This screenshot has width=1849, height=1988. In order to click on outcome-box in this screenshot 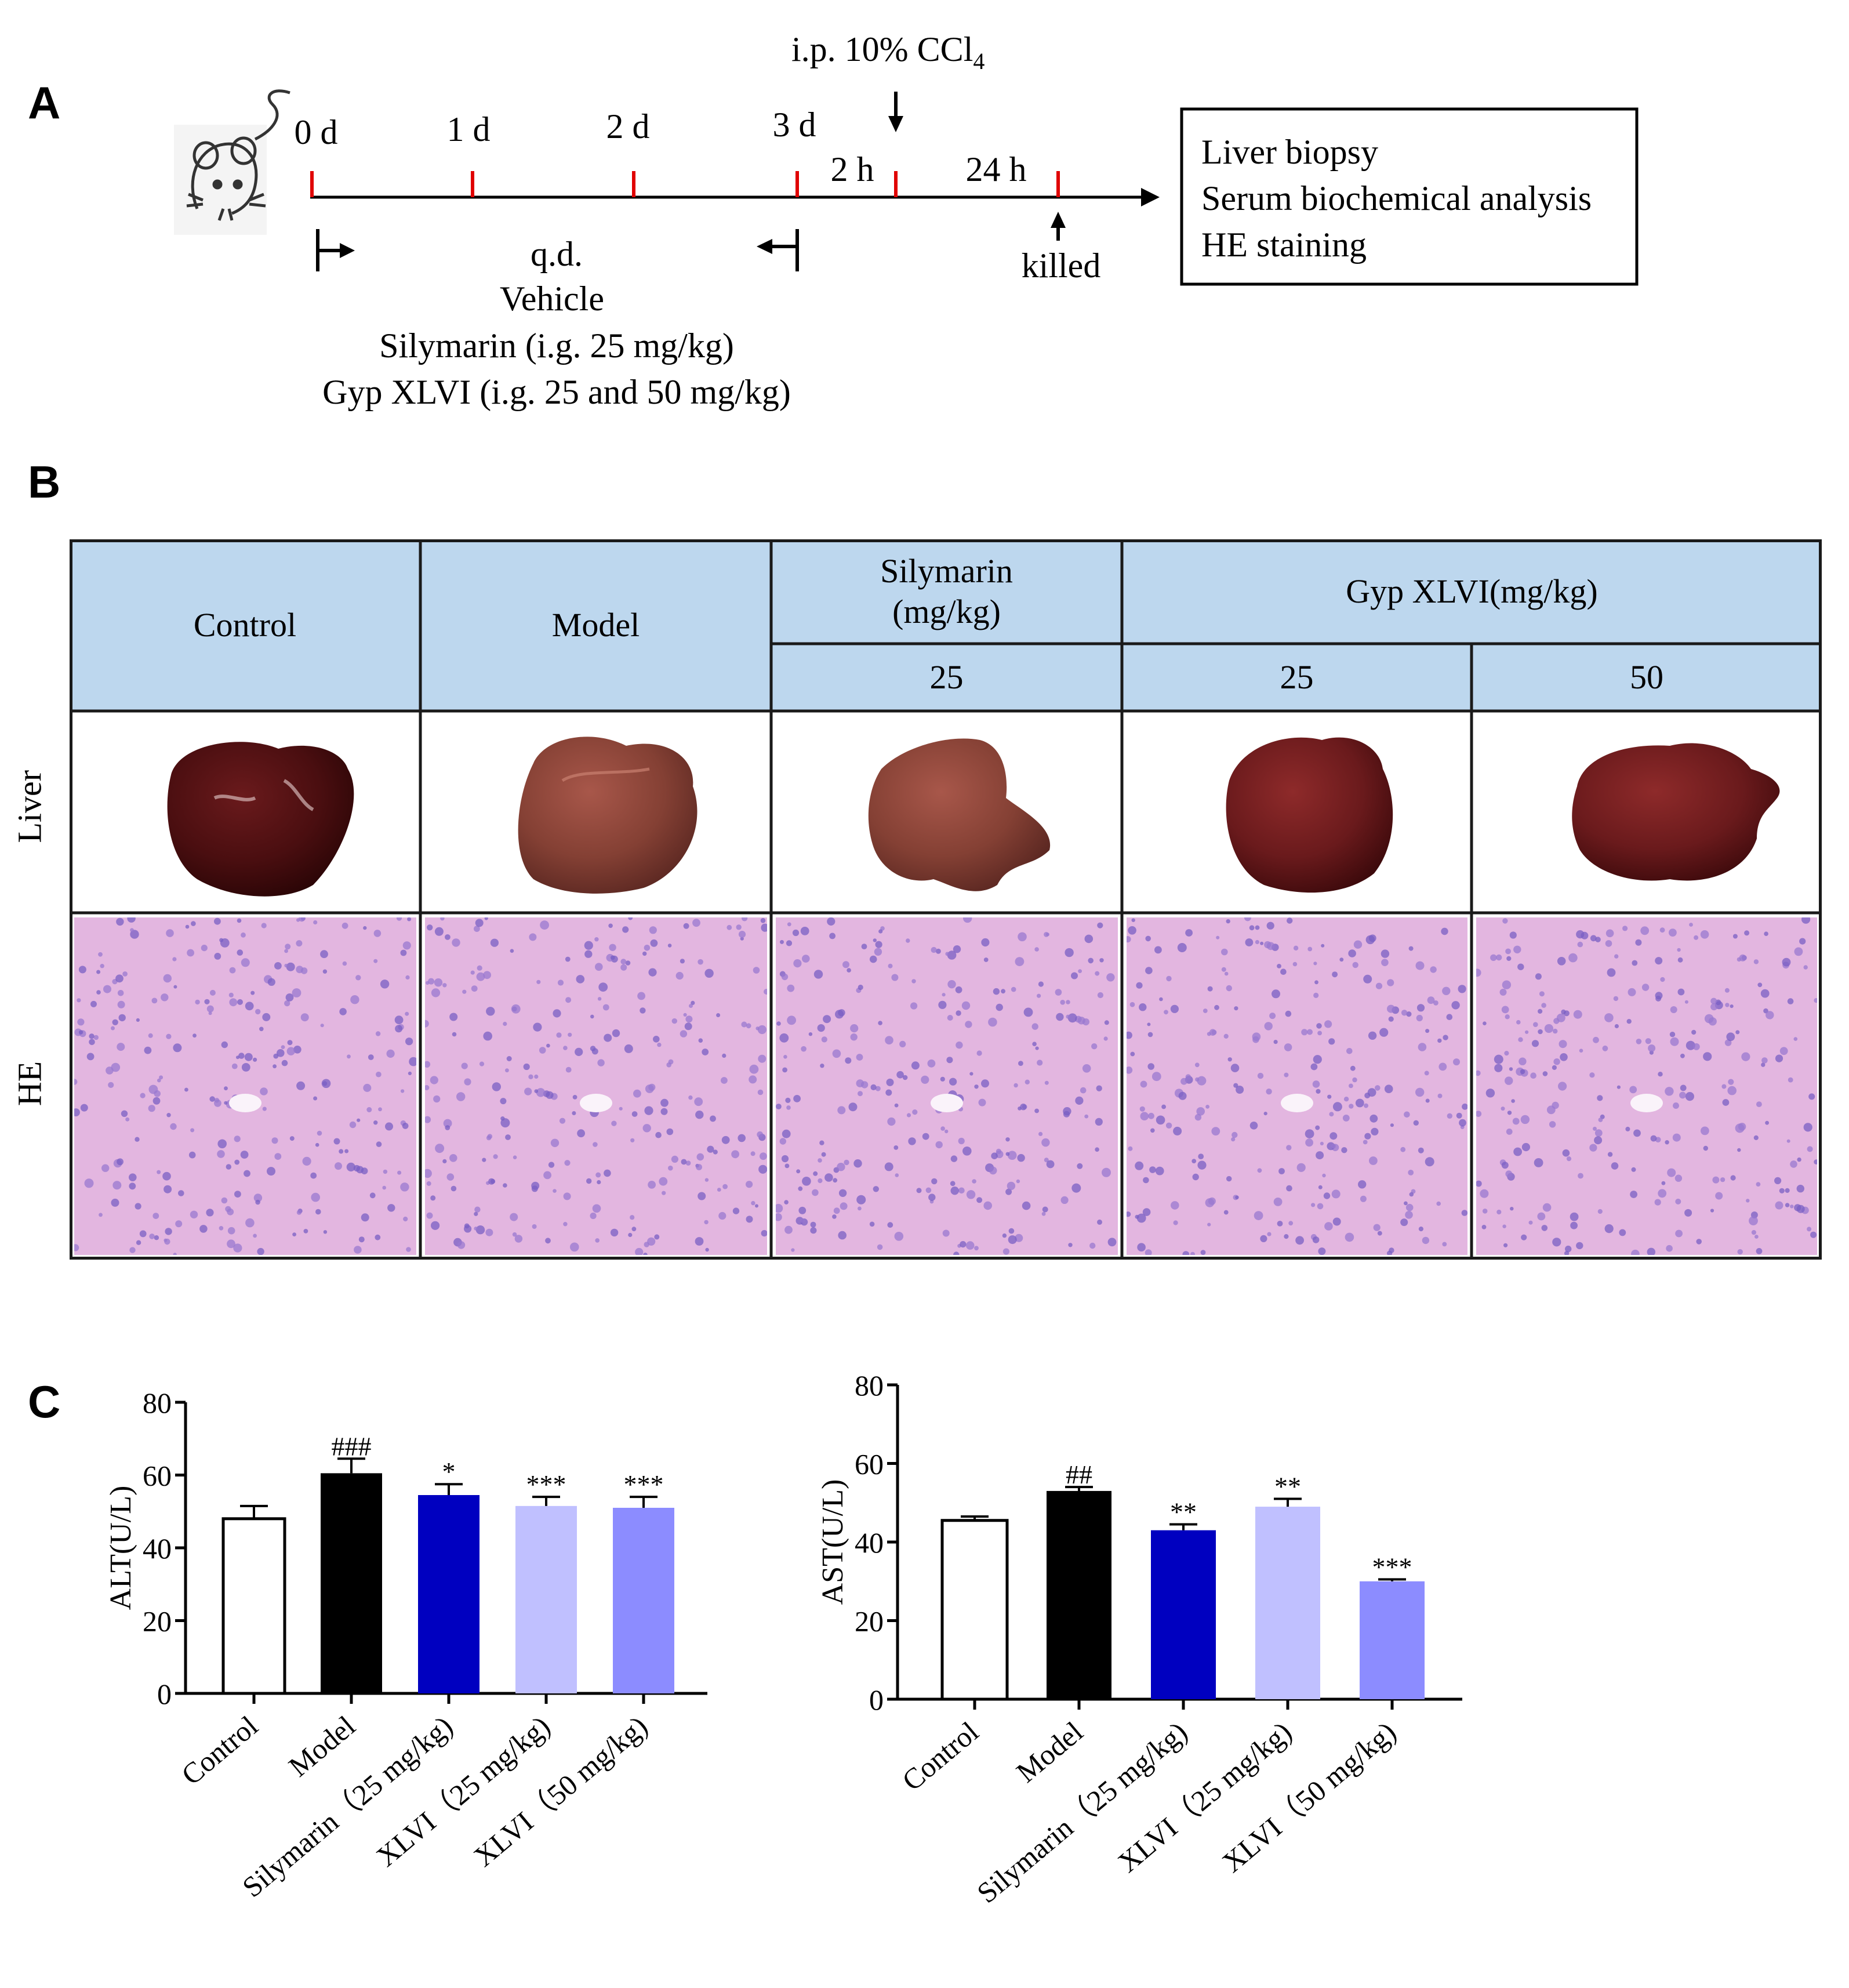, I will do `click(1409, 196)`.